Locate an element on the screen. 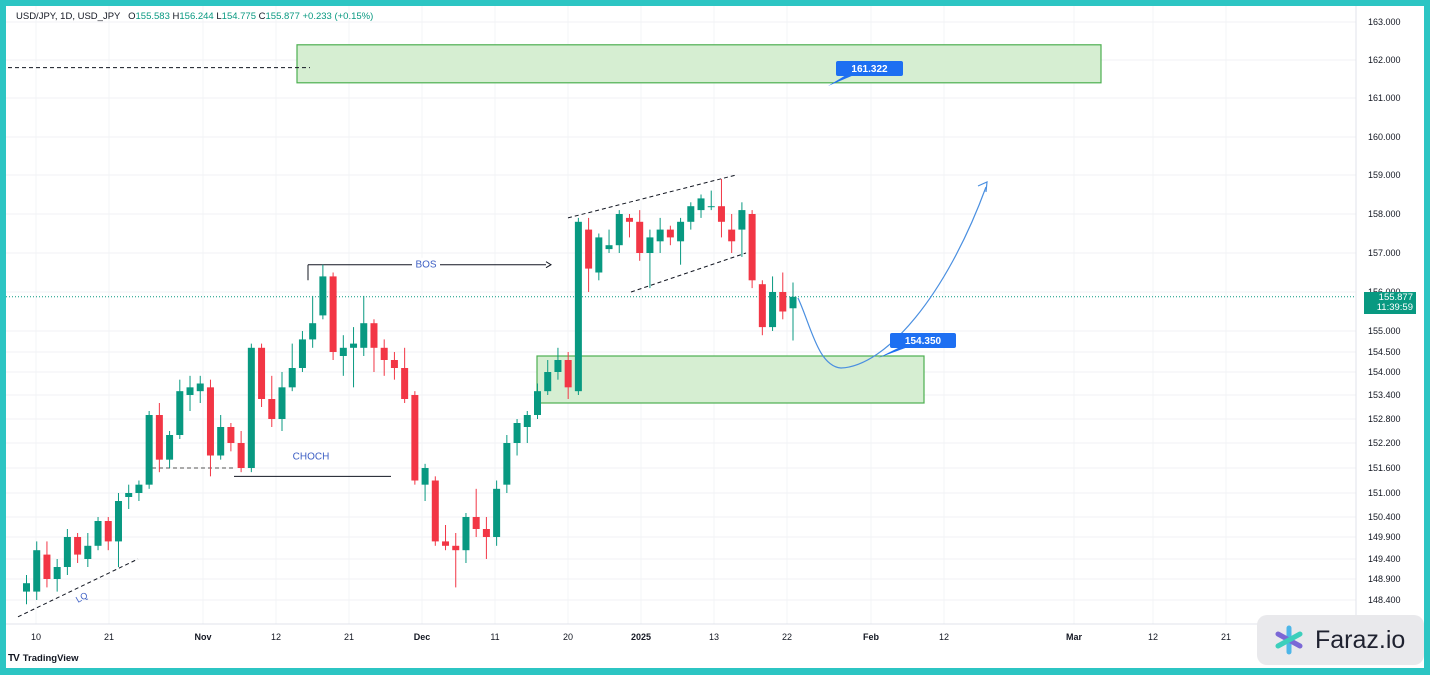 The height and width of the screenshot is (675, 1430). y-tick-label: 149.900 is located at coordinates (1384, 537).